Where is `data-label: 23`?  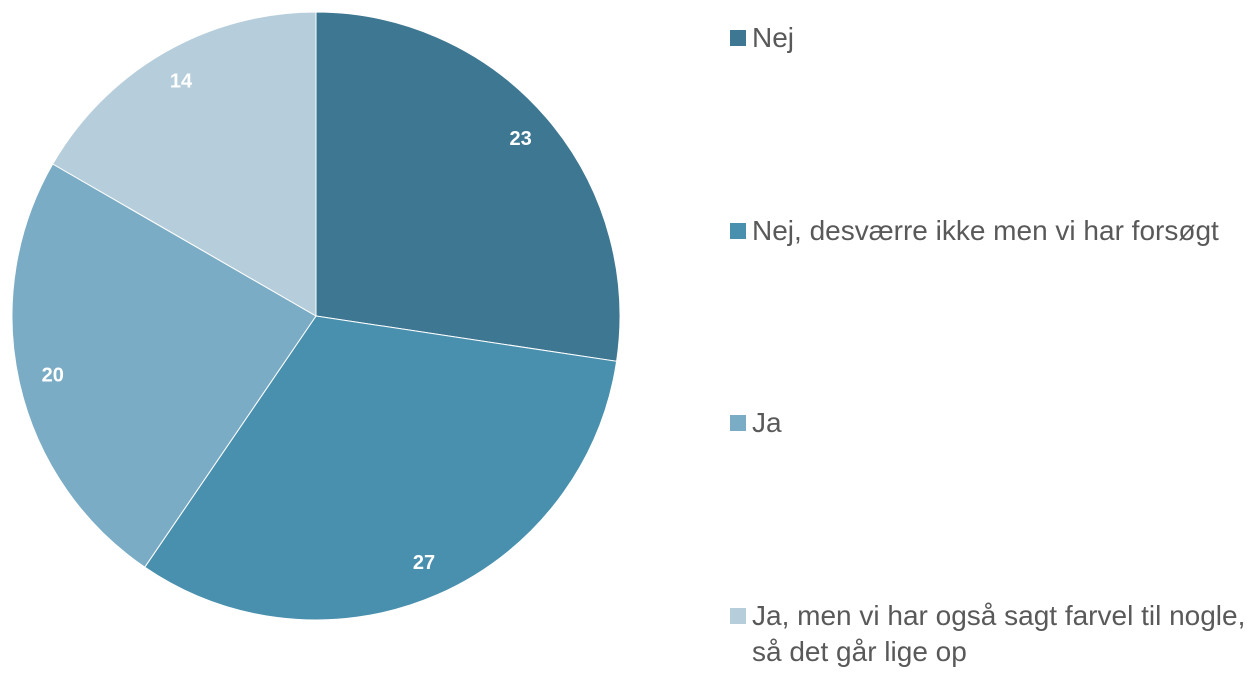 data-label: 23 is located at coordinates (521, 139).